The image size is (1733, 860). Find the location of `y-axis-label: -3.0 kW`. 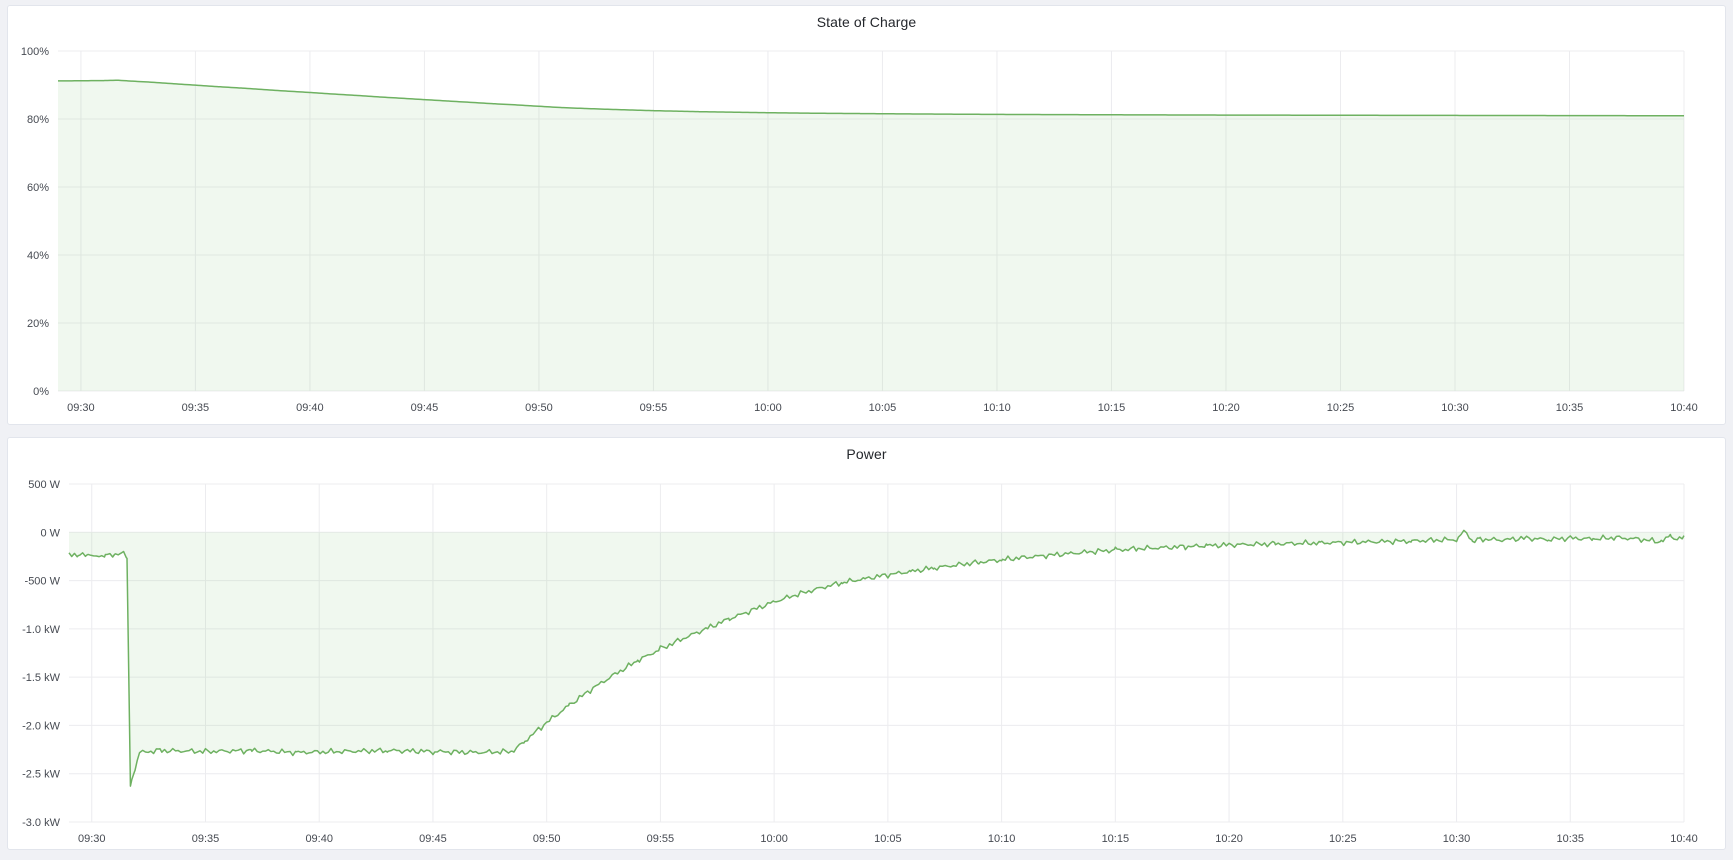

y-axis-label: -3.0 kW is located at coordinates (41, 823).